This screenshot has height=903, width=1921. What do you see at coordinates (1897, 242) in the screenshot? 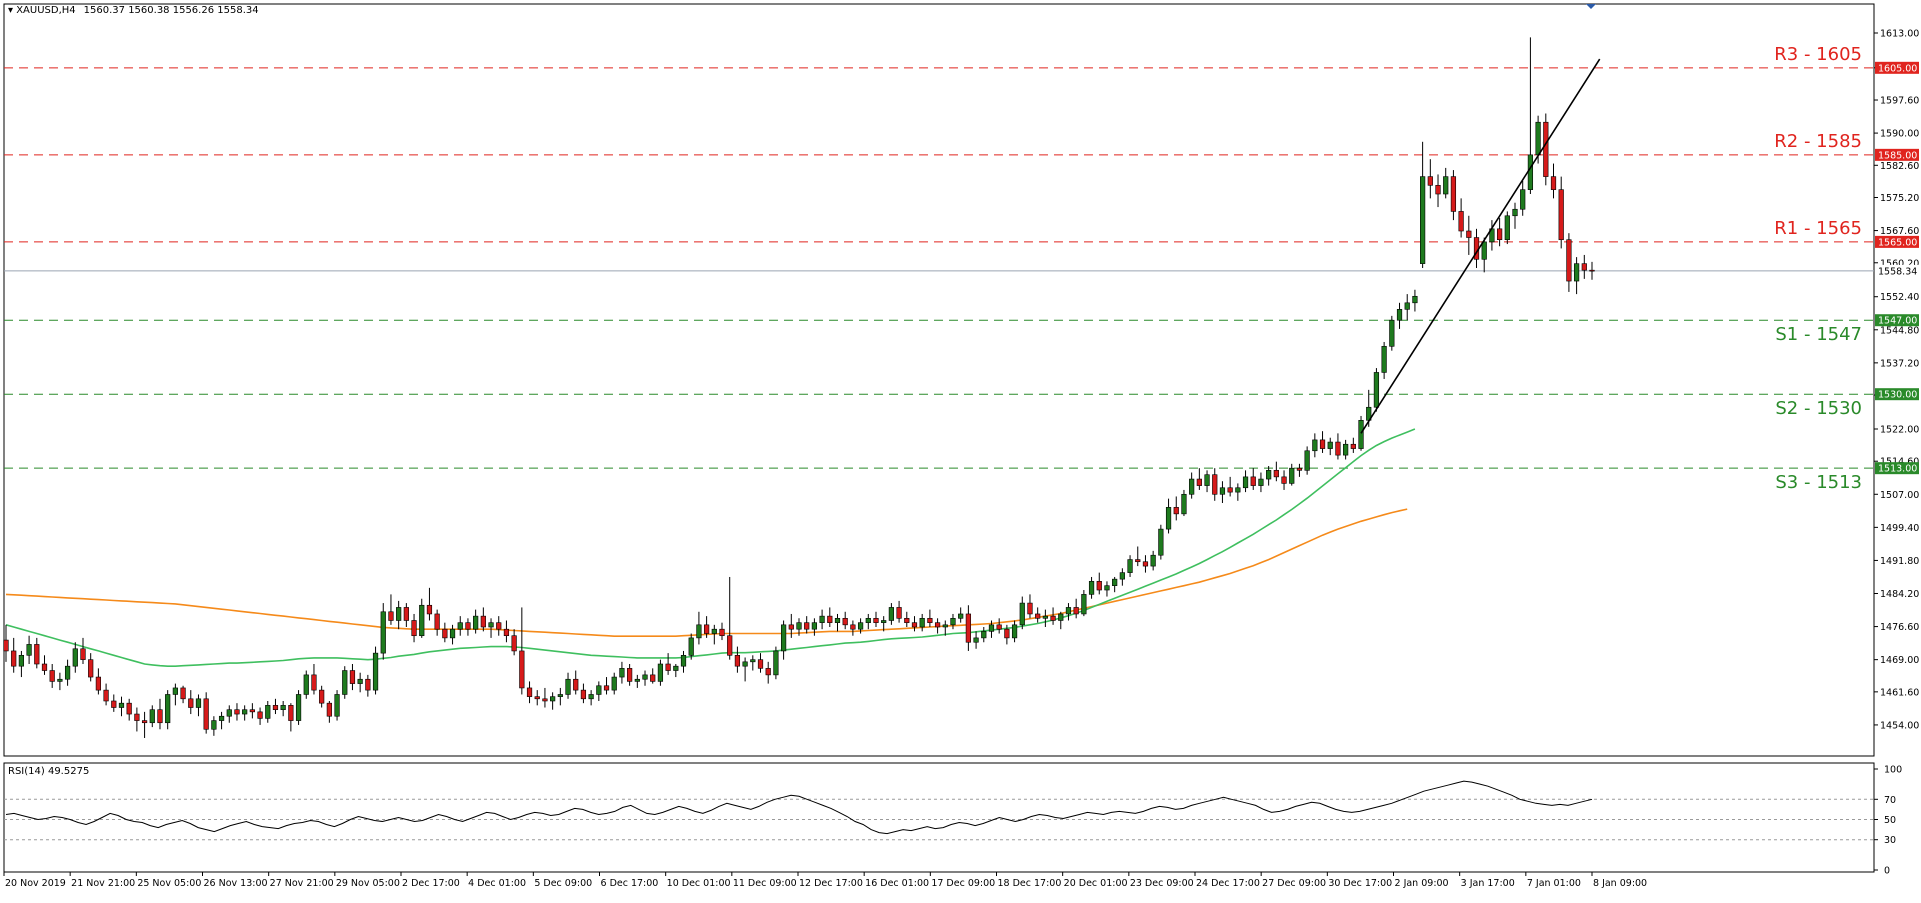
I see `level-price-tag: 1565.00` at bounding box center [1897, 242].